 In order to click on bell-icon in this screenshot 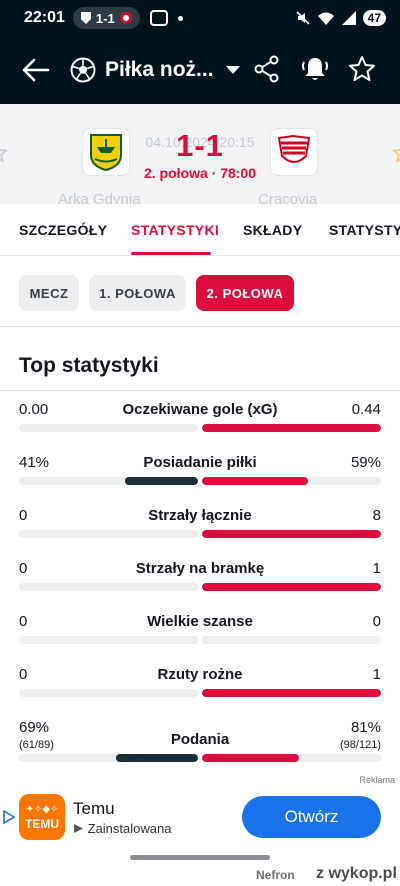, I will do `click(315, 69)`.